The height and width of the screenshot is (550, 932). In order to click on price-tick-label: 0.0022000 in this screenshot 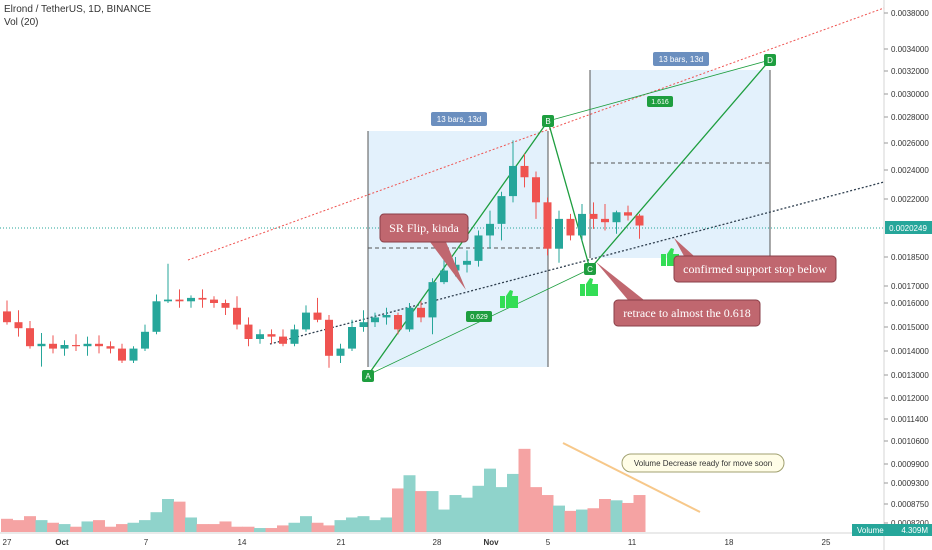, I will do `click(910, 199)`.